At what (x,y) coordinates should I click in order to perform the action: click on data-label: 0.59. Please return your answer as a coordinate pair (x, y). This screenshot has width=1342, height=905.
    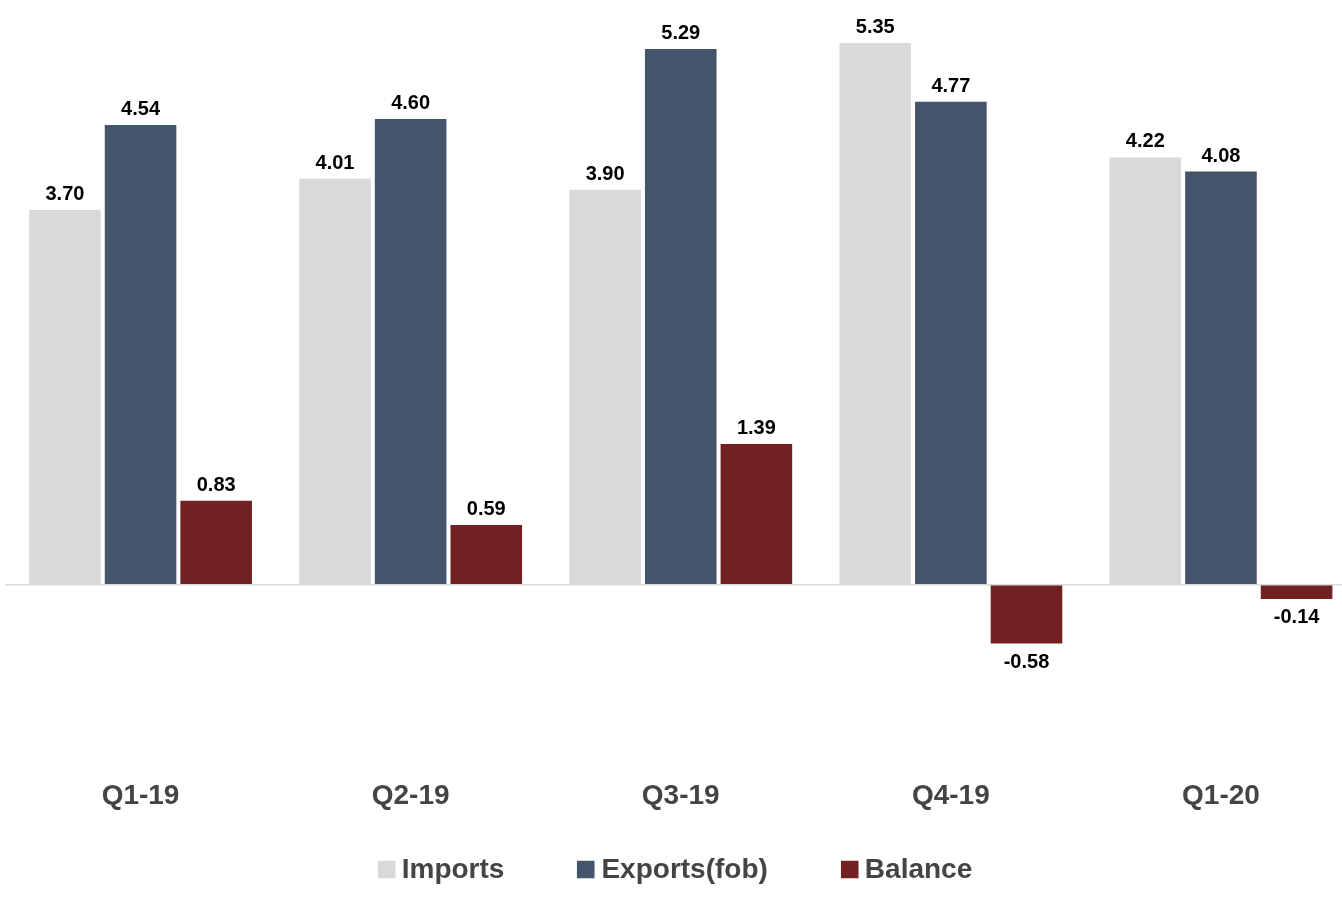
    Looking at the image, I should click on (486, 508).